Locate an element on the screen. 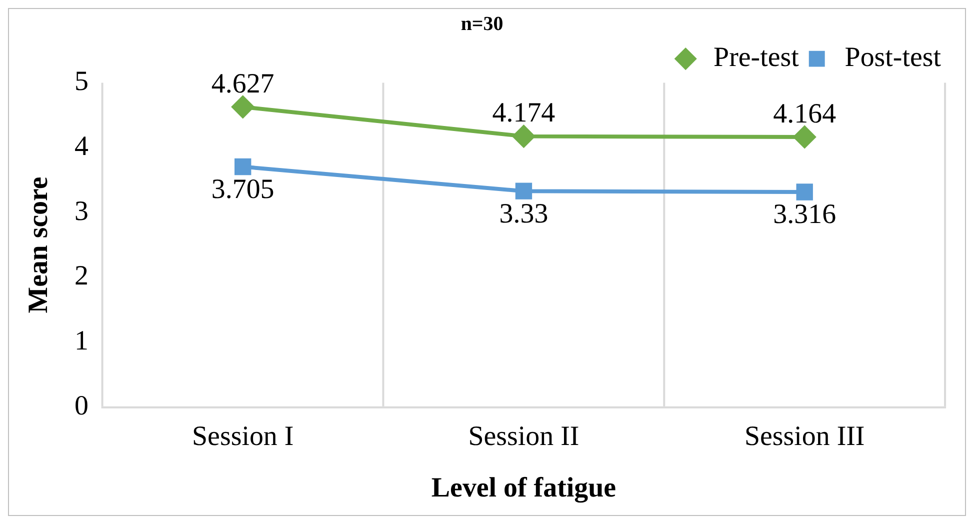  y-tick-label: 5 is located at coordinates (81, 82).